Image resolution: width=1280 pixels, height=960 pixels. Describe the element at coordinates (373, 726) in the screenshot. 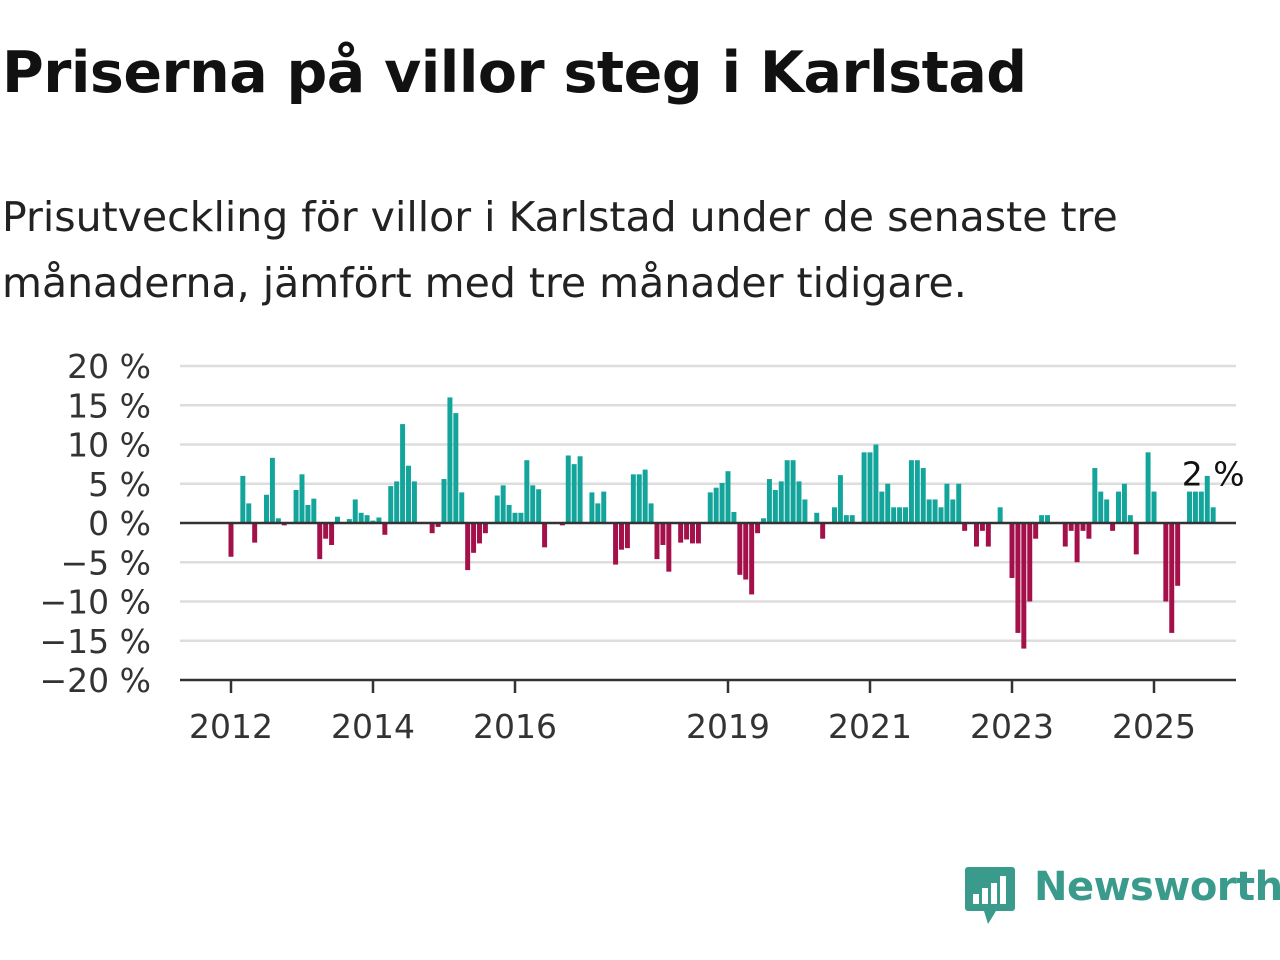

I see `x-tick-label: 2014` at that location.